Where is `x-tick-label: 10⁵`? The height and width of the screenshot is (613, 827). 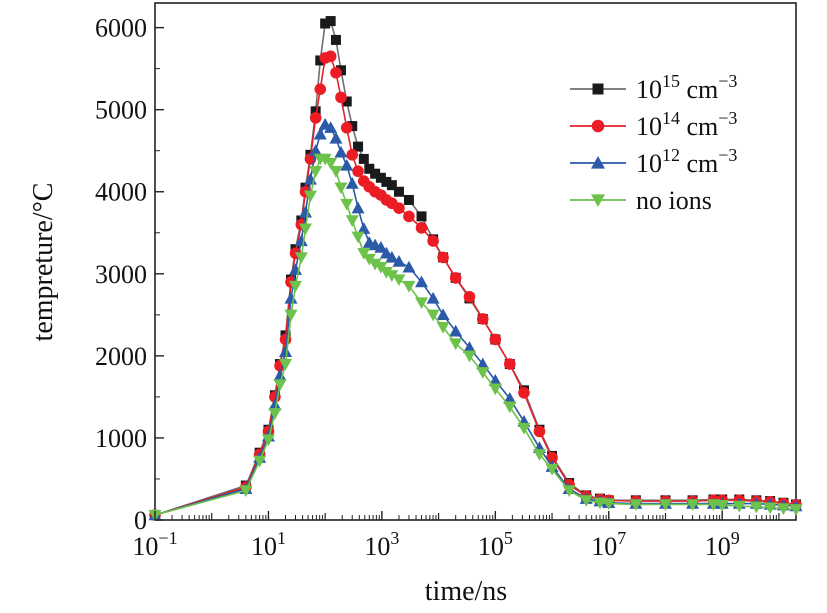
x-tick-label: 10⁵ is located at coordinates (495, 544).